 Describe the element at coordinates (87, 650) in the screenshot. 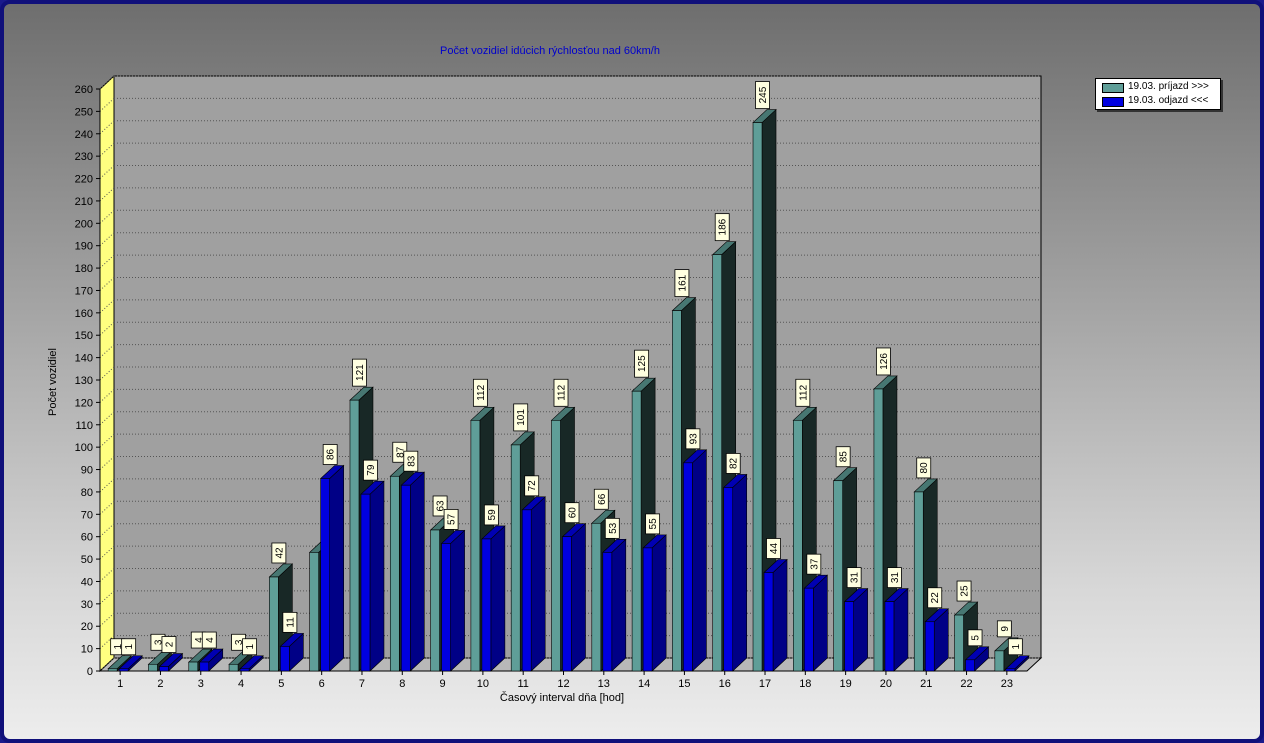

I see `y-tick-label: 10` at that location.